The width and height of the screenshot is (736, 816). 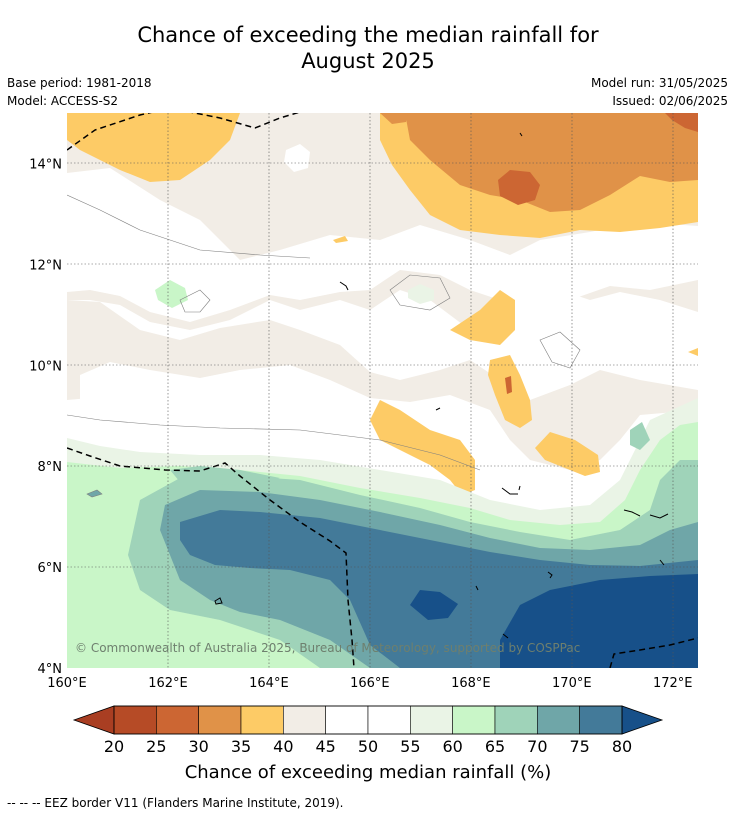 What do you see at coordinates (368, 61) in the screenshot?
I see `title-line-2: August 2025` at bounding box center [368, 61].